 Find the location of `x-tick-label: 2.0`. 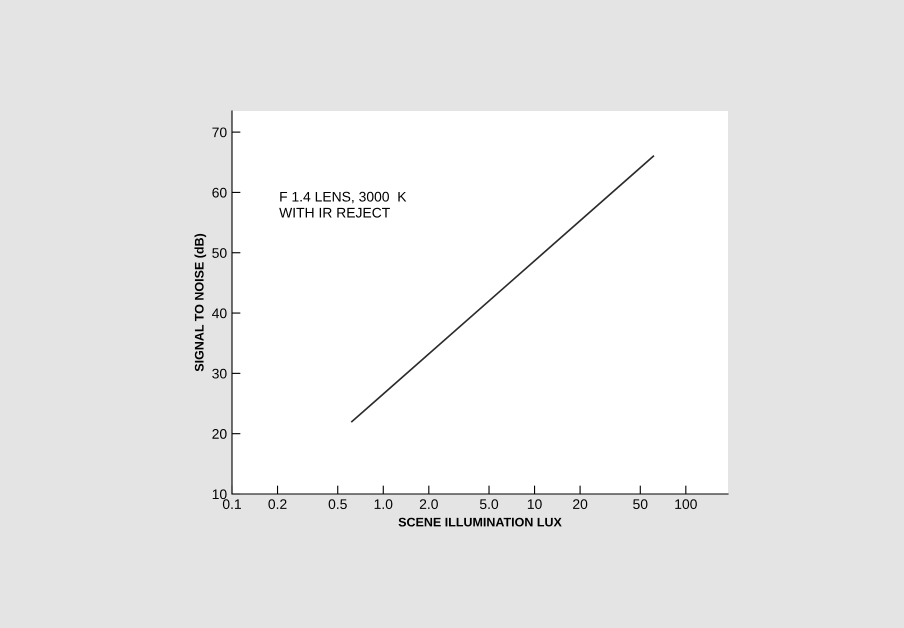

x-tick-label: 2.0 is located at coordinates (429, 504).